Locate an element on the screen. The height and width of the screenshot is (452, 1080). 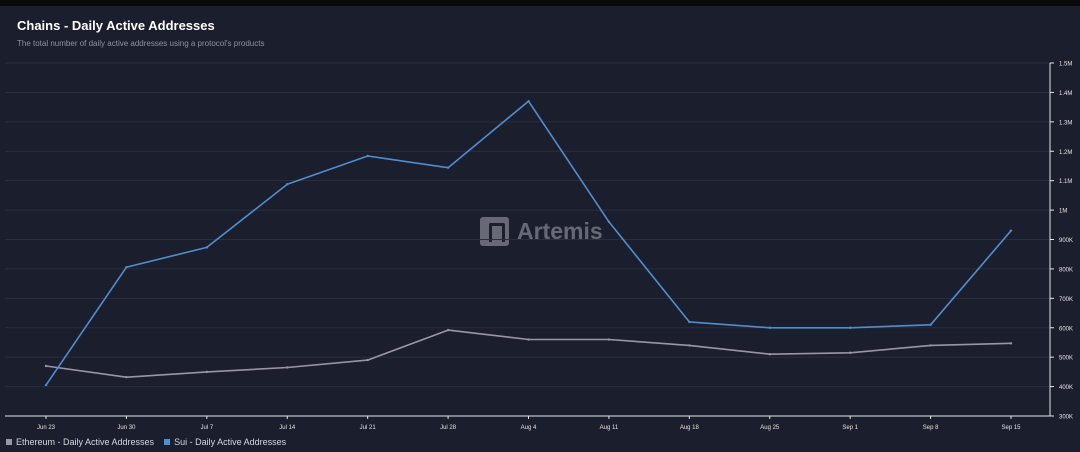
y-tick-label: 1.1M is located at coordinates (1065, 182).